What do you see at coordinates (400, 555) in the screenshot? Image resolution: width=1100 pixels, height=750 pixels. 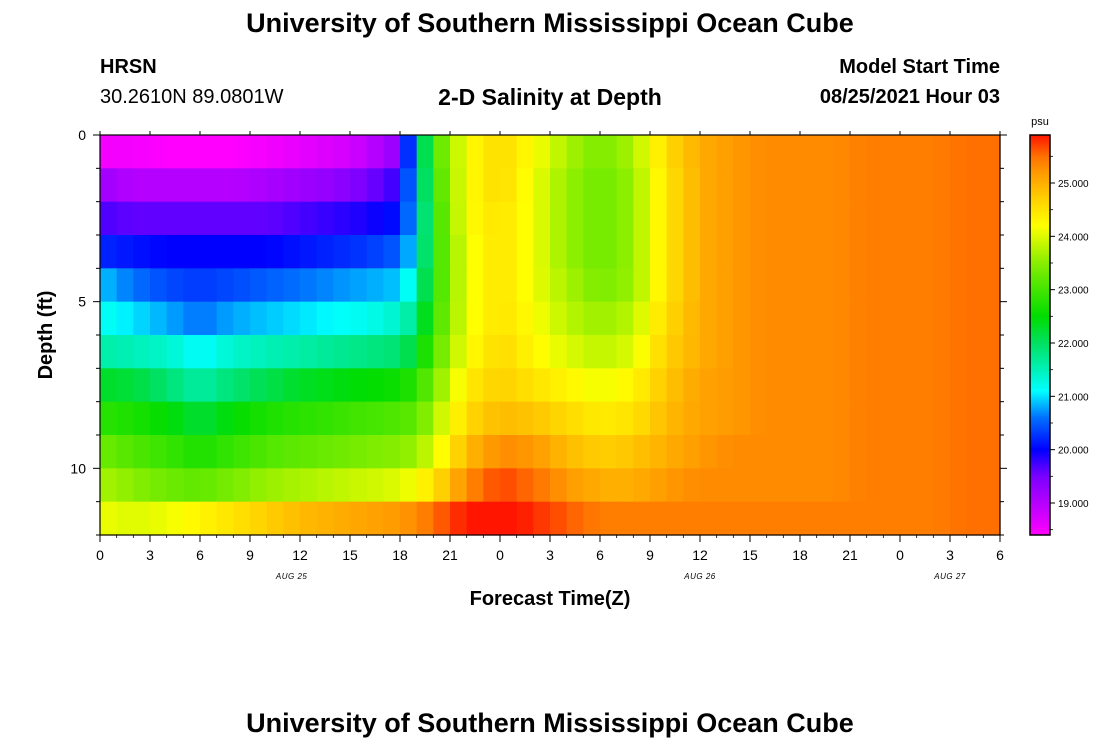 I see `x-tick-label: 18` at bounding box center [400, 555].